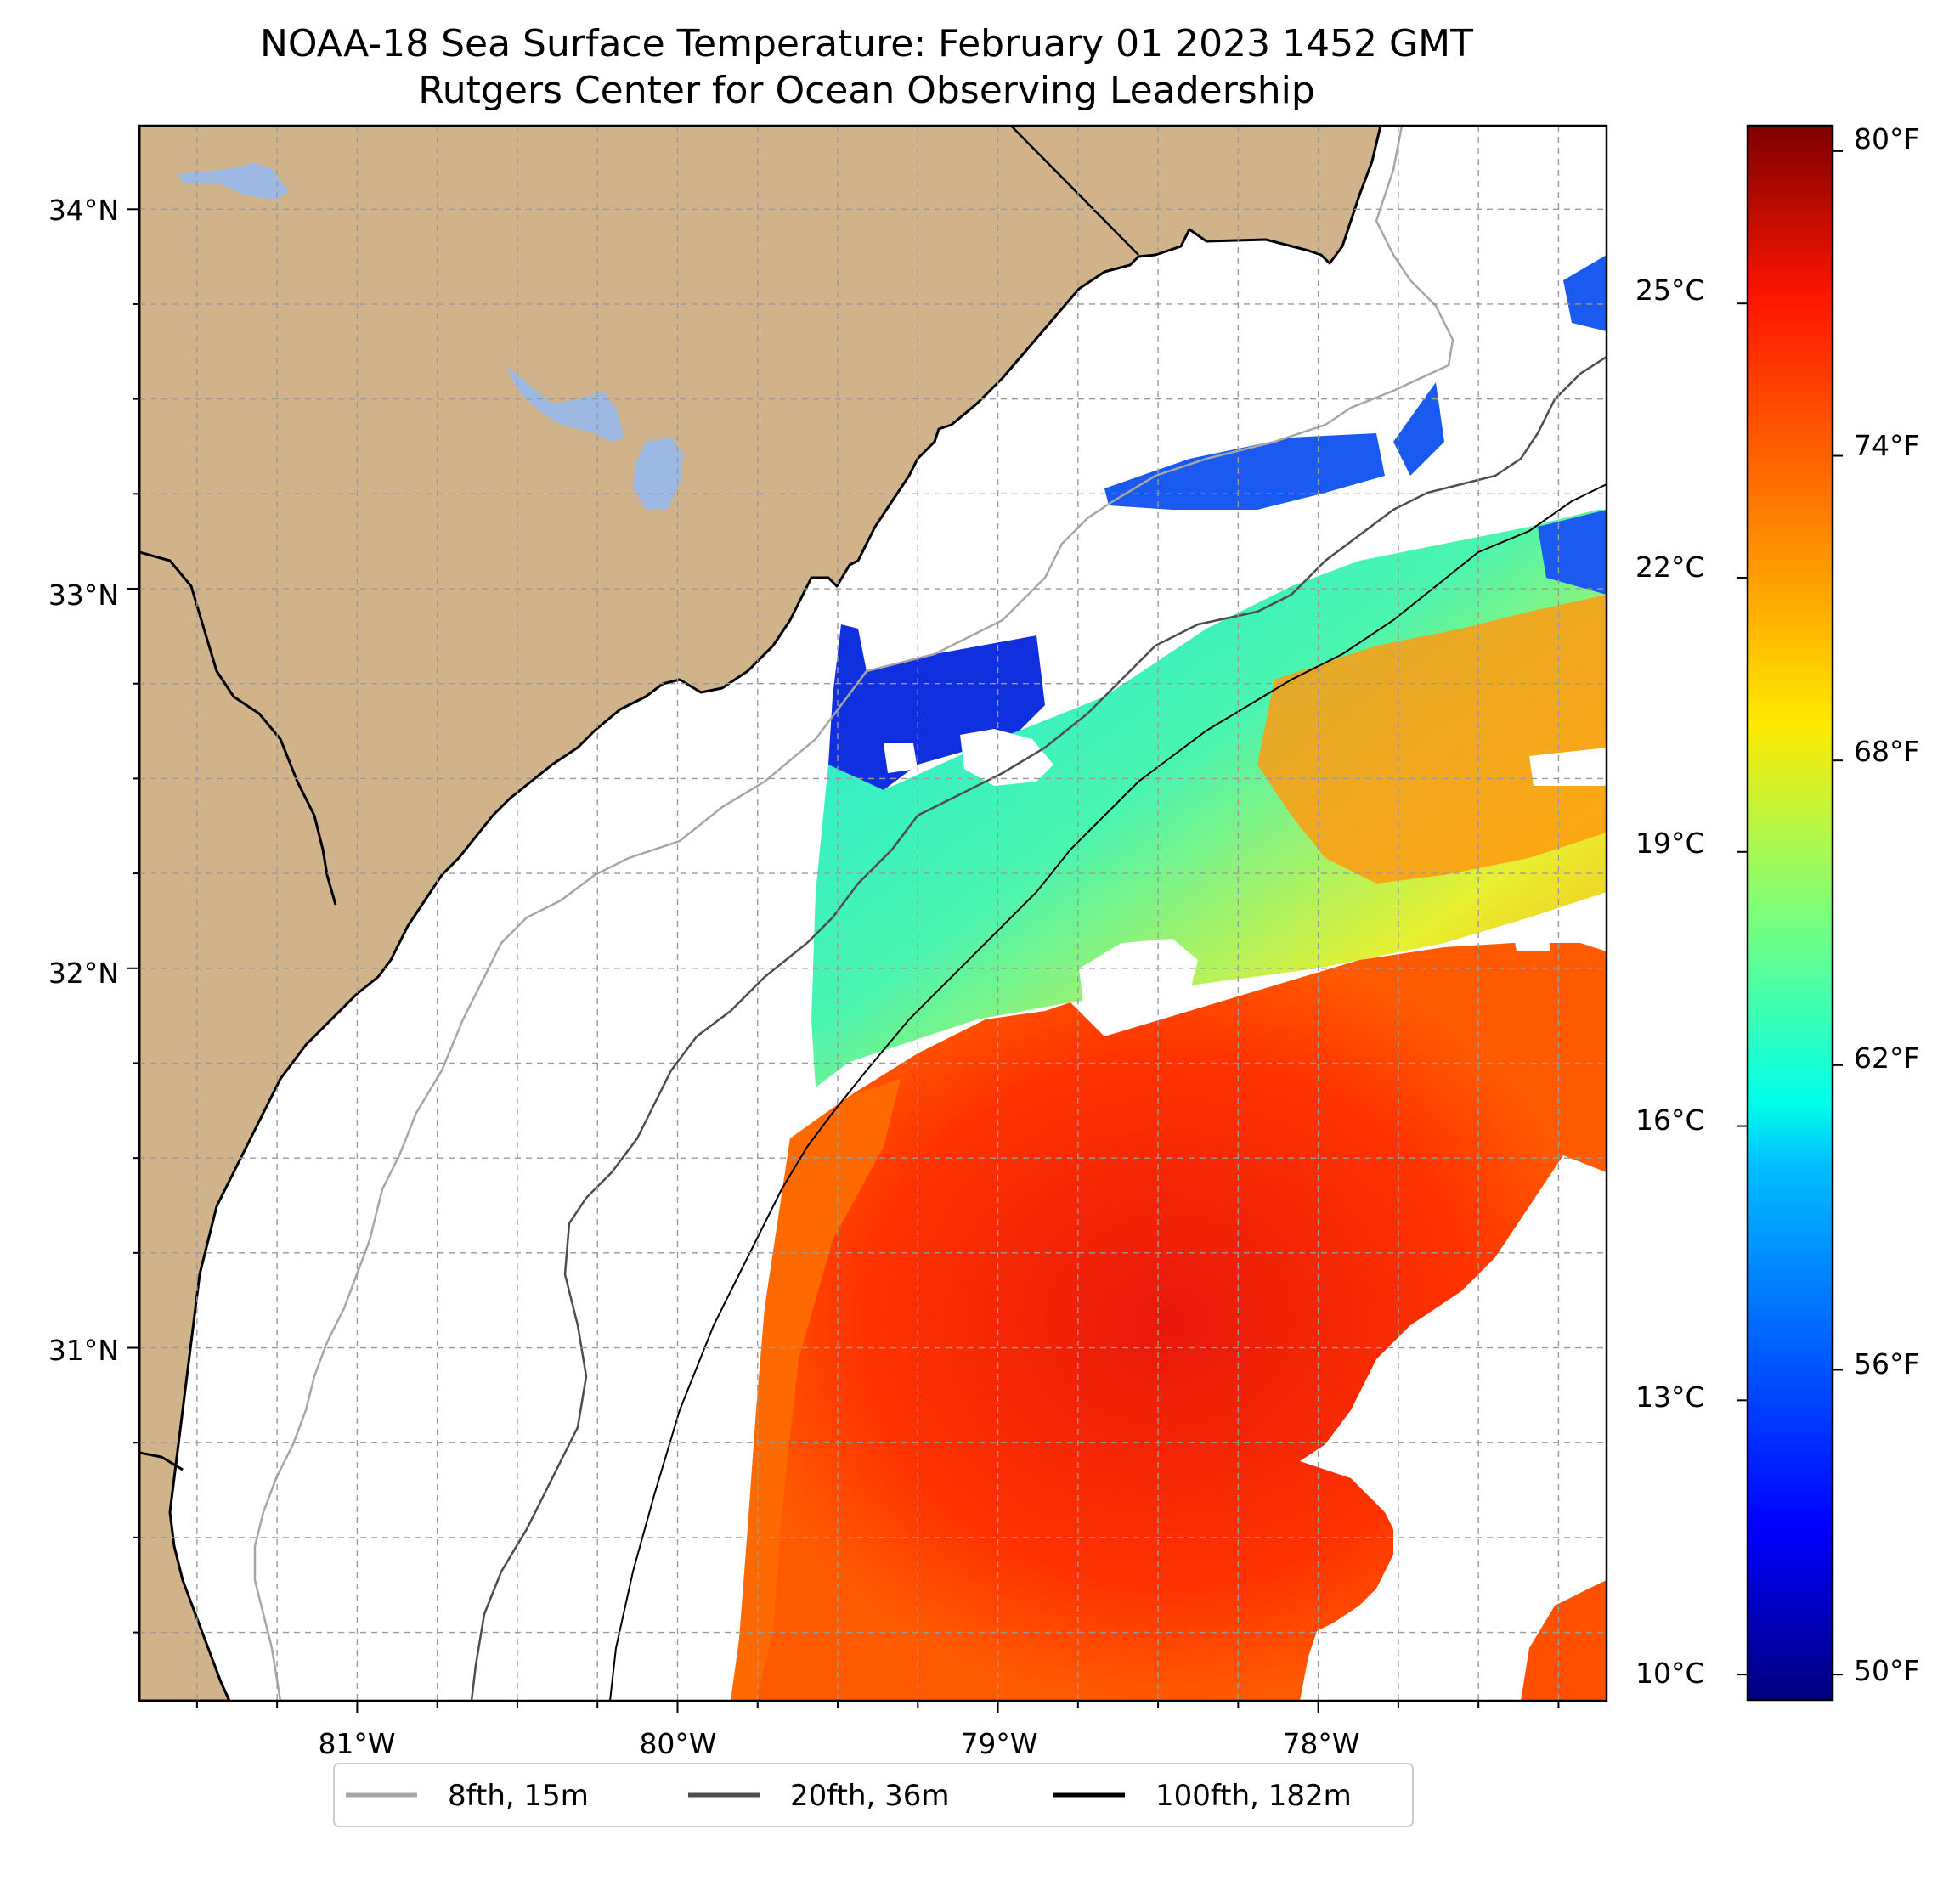  I want to click on celsius-tick-label: 25°C, so click(1670, 290).